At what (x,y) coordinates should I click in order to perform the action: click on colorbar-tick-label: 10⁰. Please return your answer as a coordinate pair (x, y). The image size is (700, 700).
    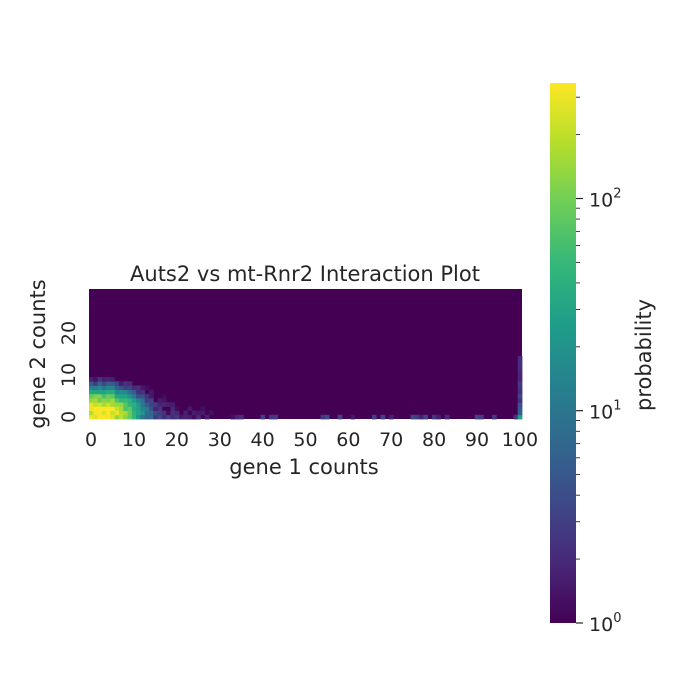
    Looking at the image, I should click on (605, 623).